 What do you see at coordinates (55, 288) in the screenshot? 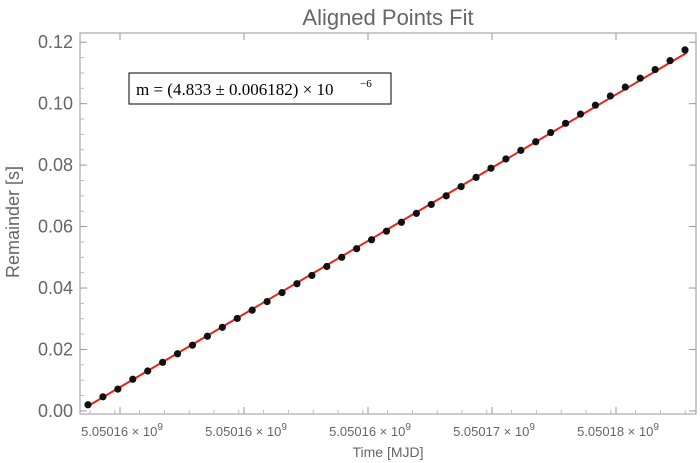
I see `y-tick-label: 0.04` at bounding box center [55, 288].